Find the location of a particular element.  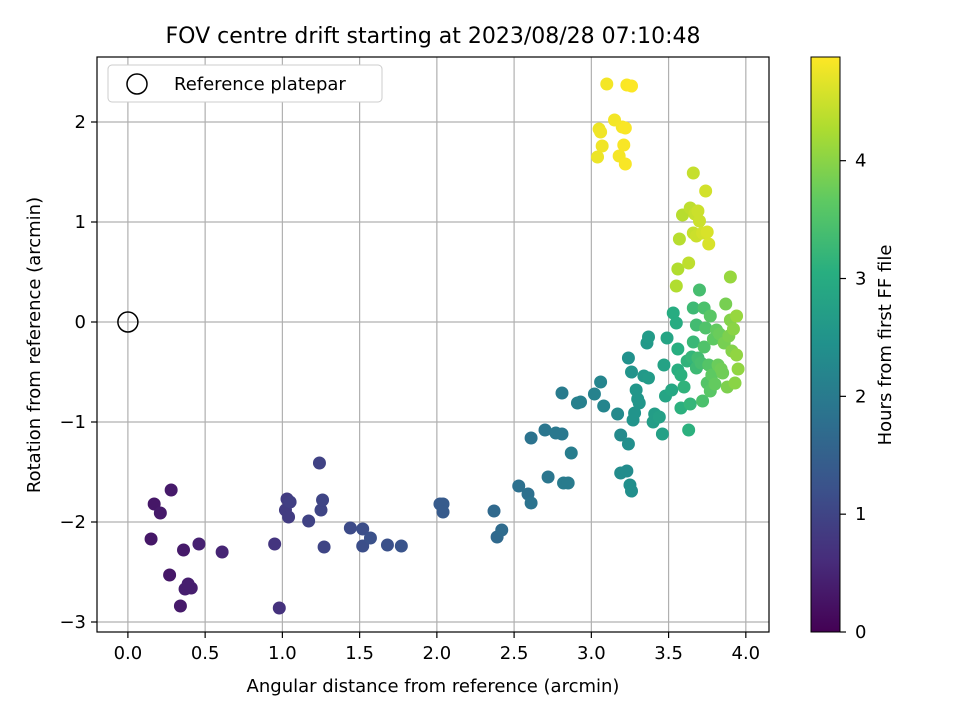

x-tick-label: 2.5 is located at coordinates (514, 653).